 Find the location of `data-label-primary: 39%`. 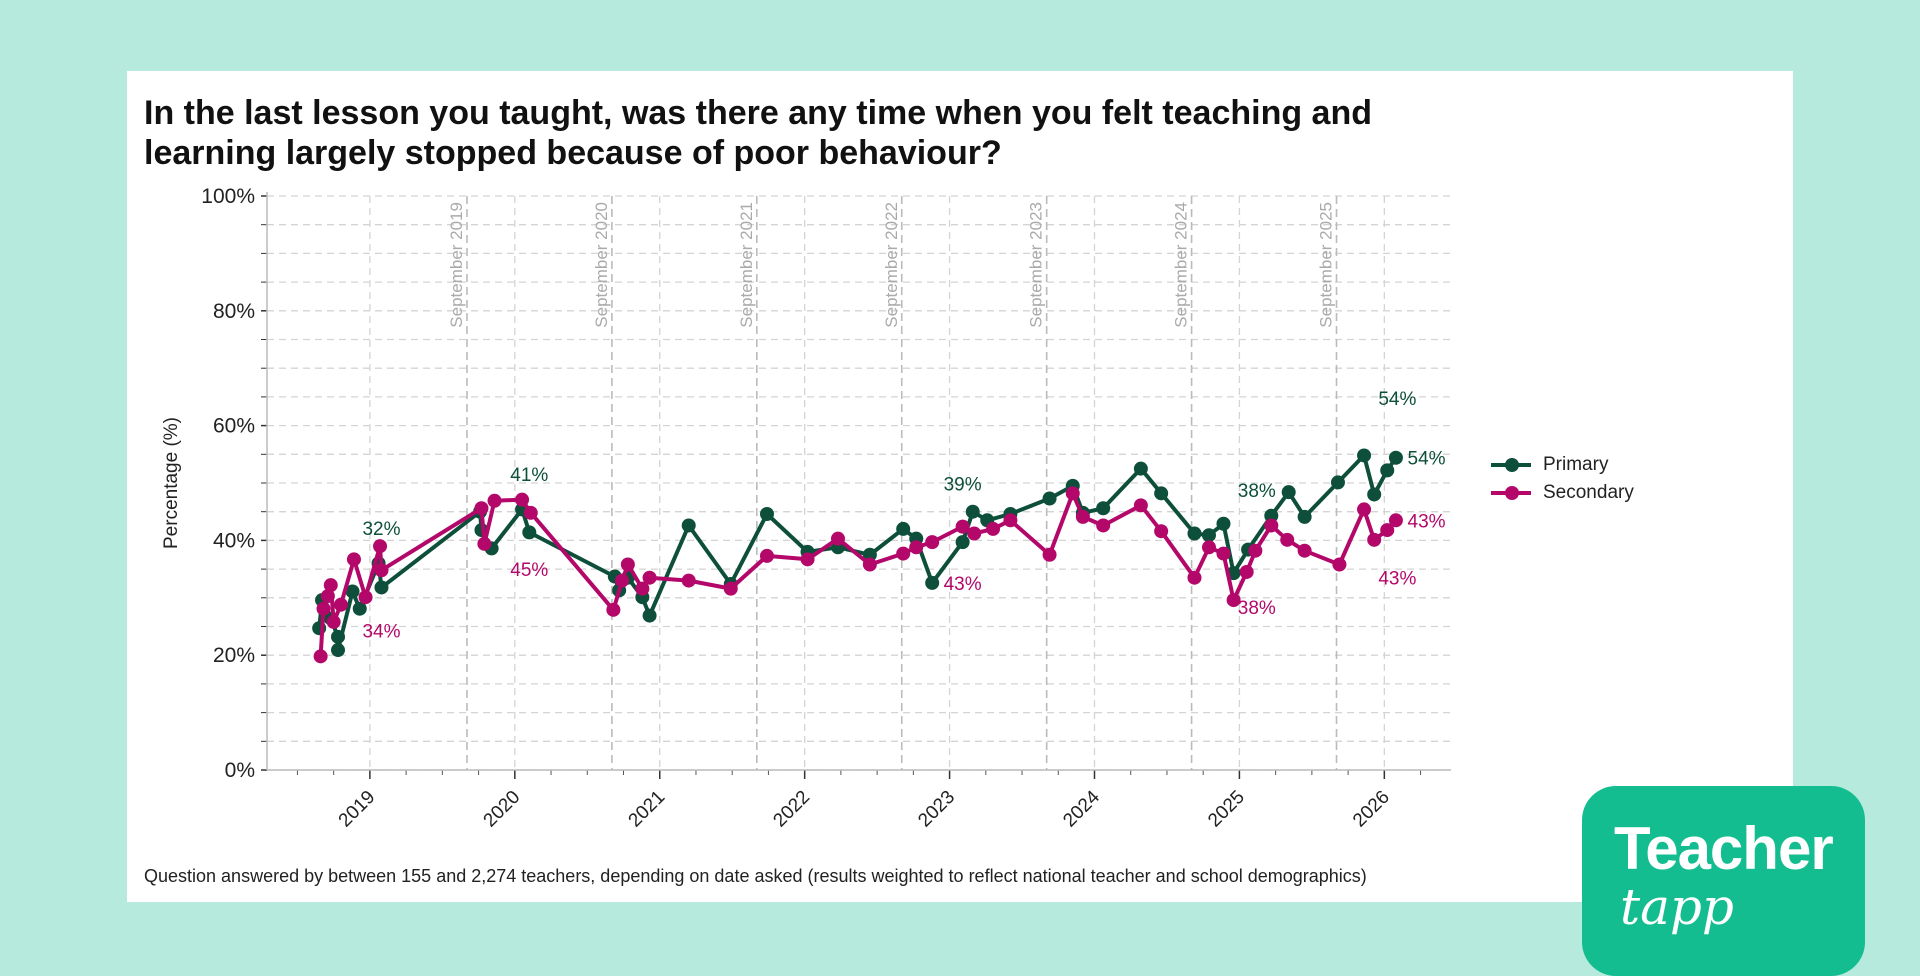

data-label-primary: 39% is located at coordinates (963, 485).